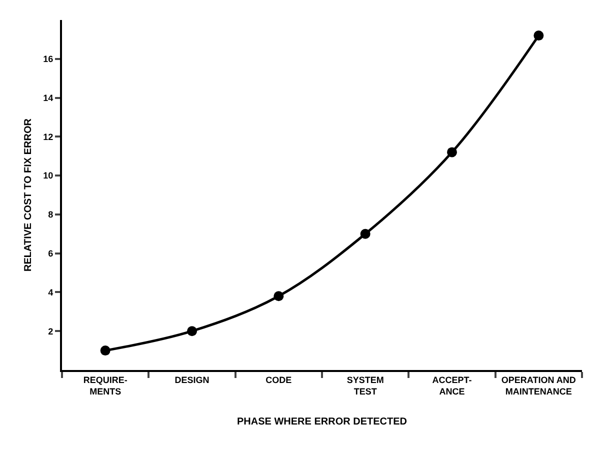 The image size is (612, 450). What do you see at coordinates (28, 195) in the screenshot?
I see `y-axis-title: RELATIVE COST TO FIX ERROR` at bounding box center [28, 195].